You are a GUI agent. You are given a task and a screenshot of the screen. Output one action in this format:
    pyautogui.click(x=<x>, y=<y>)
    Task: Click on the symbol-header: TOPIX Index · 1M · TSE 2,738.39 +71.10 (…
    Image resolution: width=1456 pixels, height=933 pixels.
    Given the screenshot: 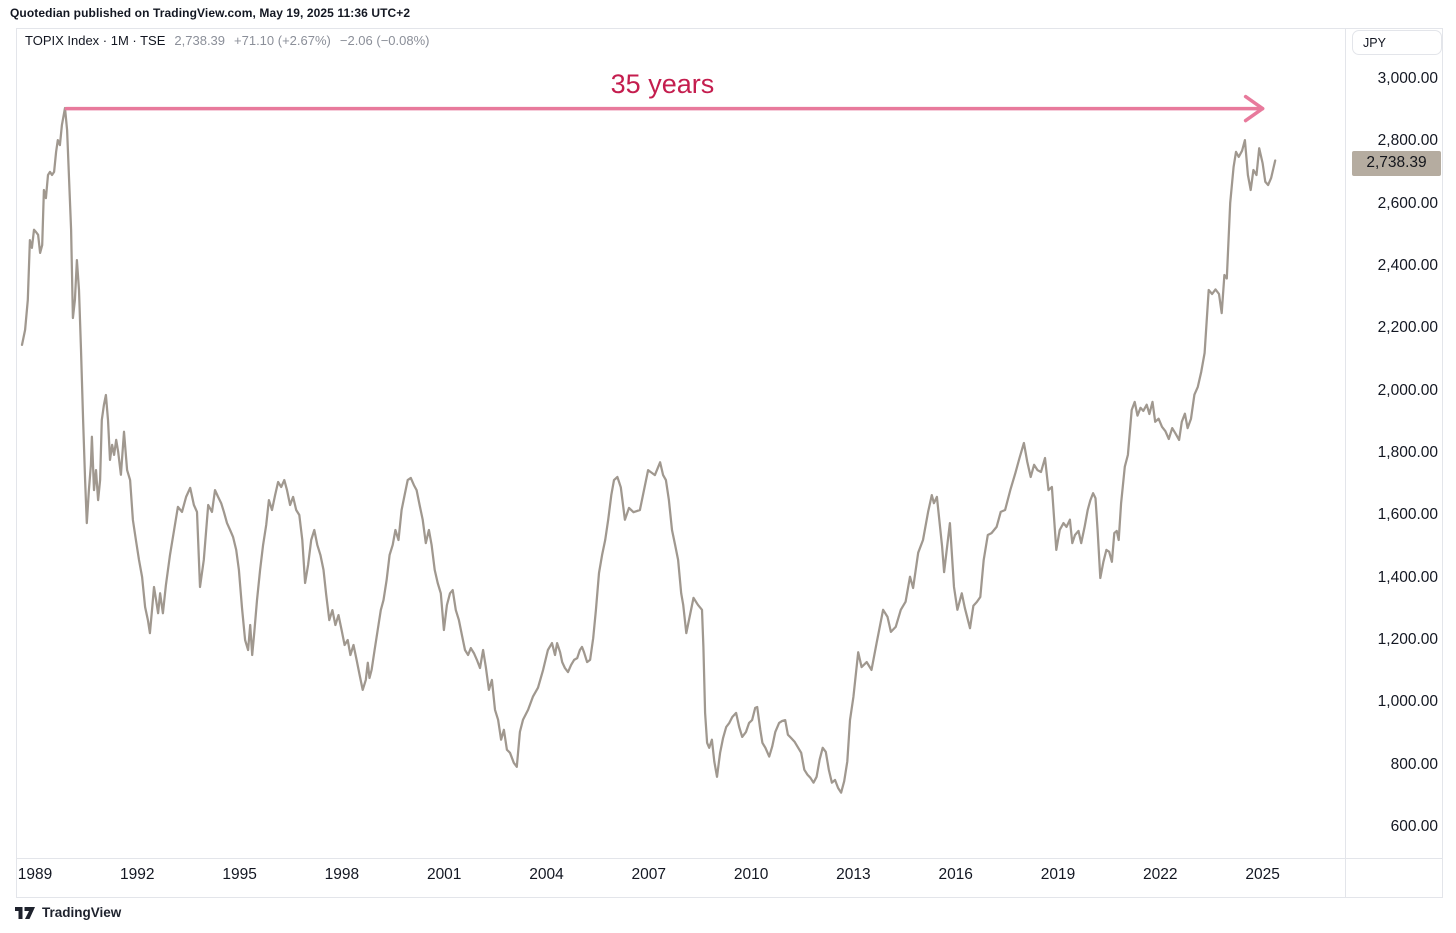 What is the action you would take?
    pyautogui.click(x=227, y=40)
    